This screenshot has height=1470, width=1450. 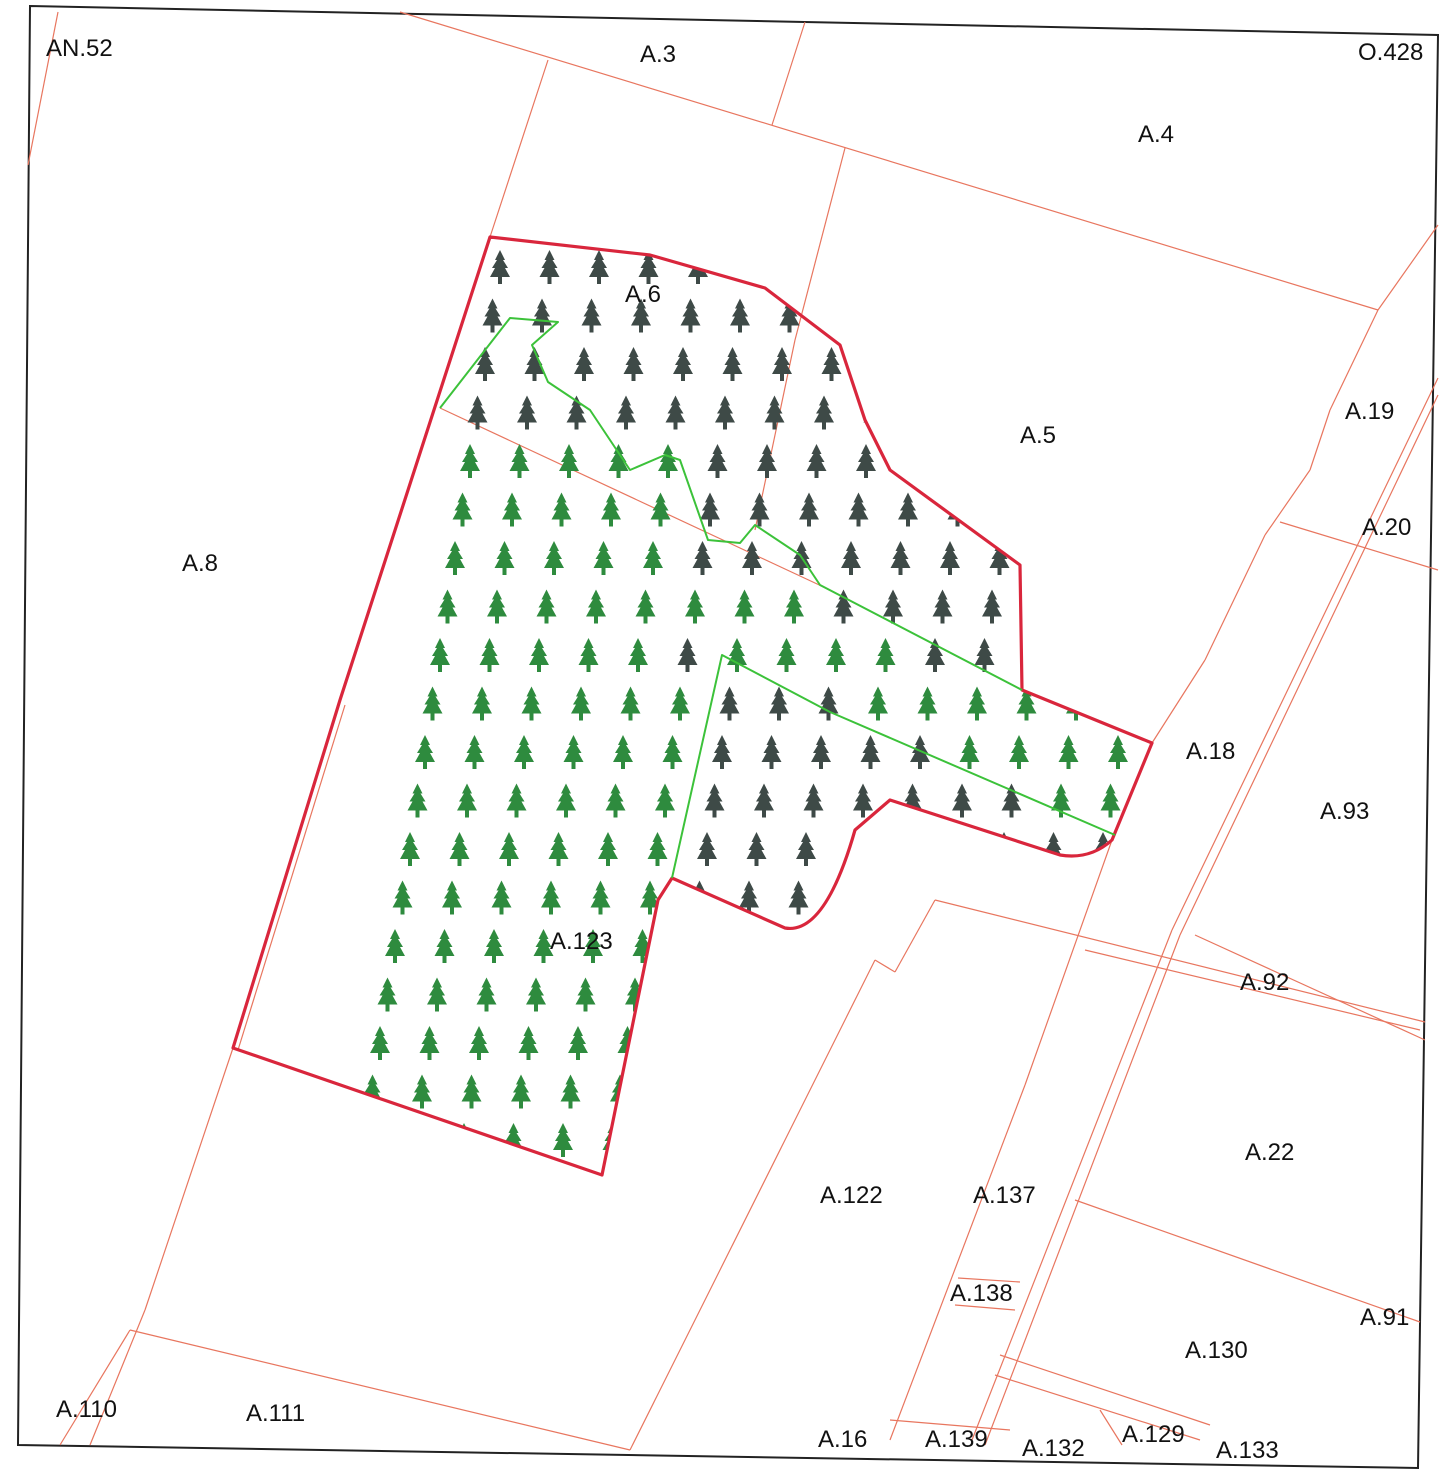 I want to click on parcel-label-a132: A.132, so click(x=1053, y=1448).